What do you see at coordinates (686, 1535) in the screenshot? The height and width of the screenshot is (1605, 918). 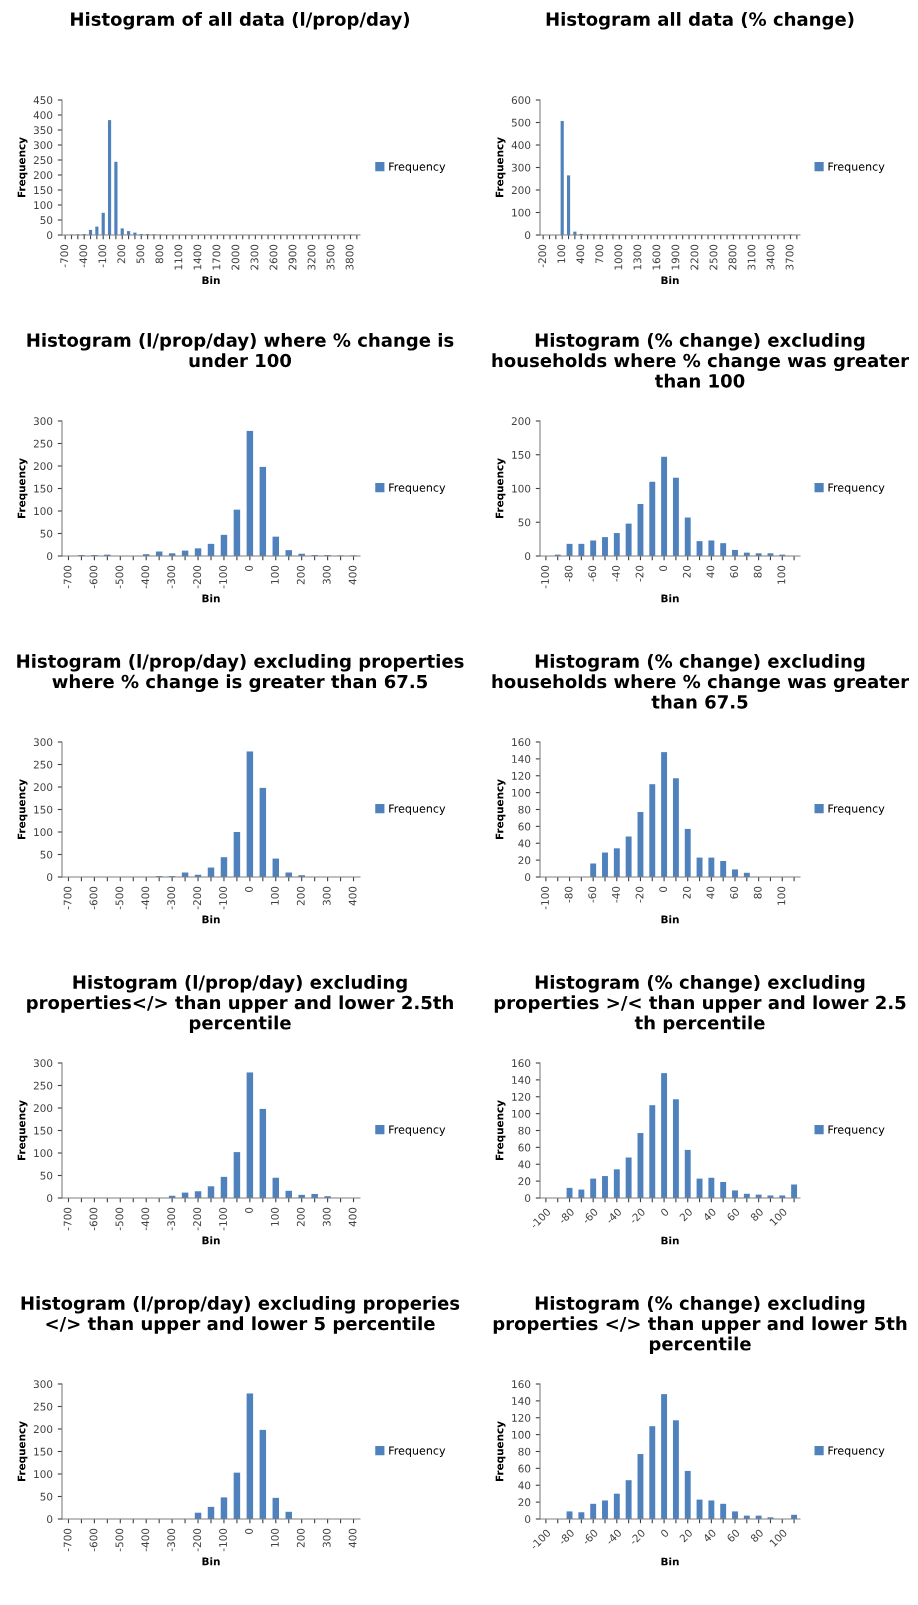 I see `x-tick-label: 20` at bounding box center [686, 1535].